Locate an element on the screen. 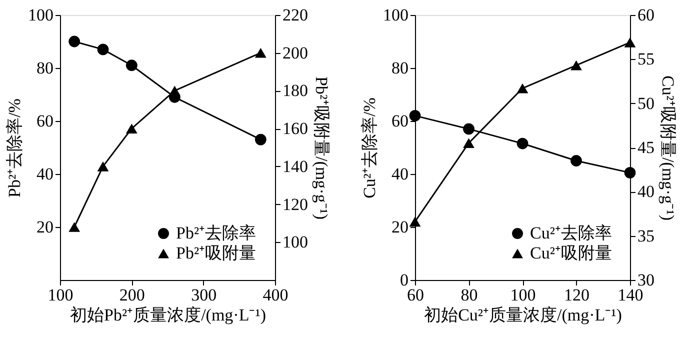  y2-tick-label: 35 is located at coordinates (646, 236).